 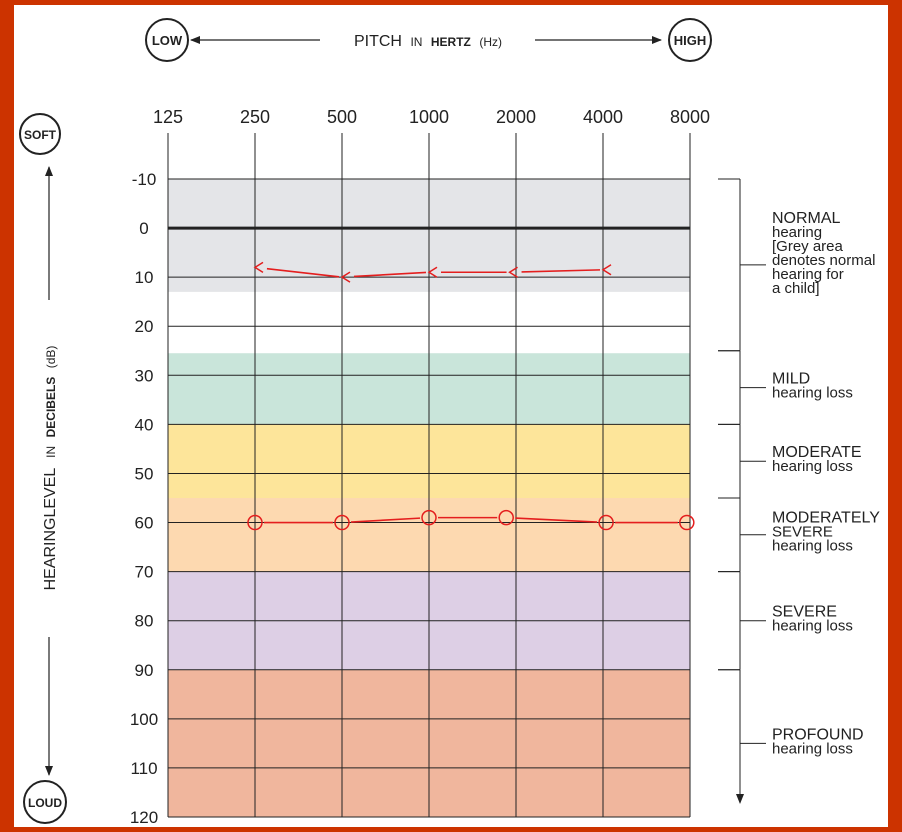 I want to click on pitch-title-in: IN, so click(x=416, y=42).